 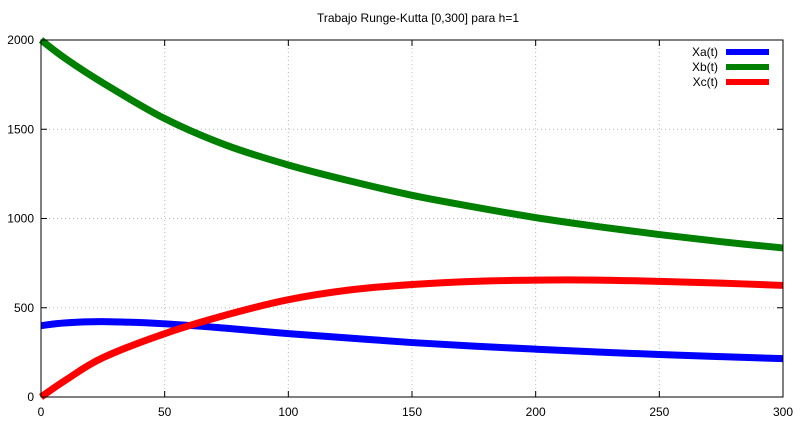 I want to click on chart-title: Trabajo Runge-Kutta [0,300] para h=1, so click(x=418, y=18).